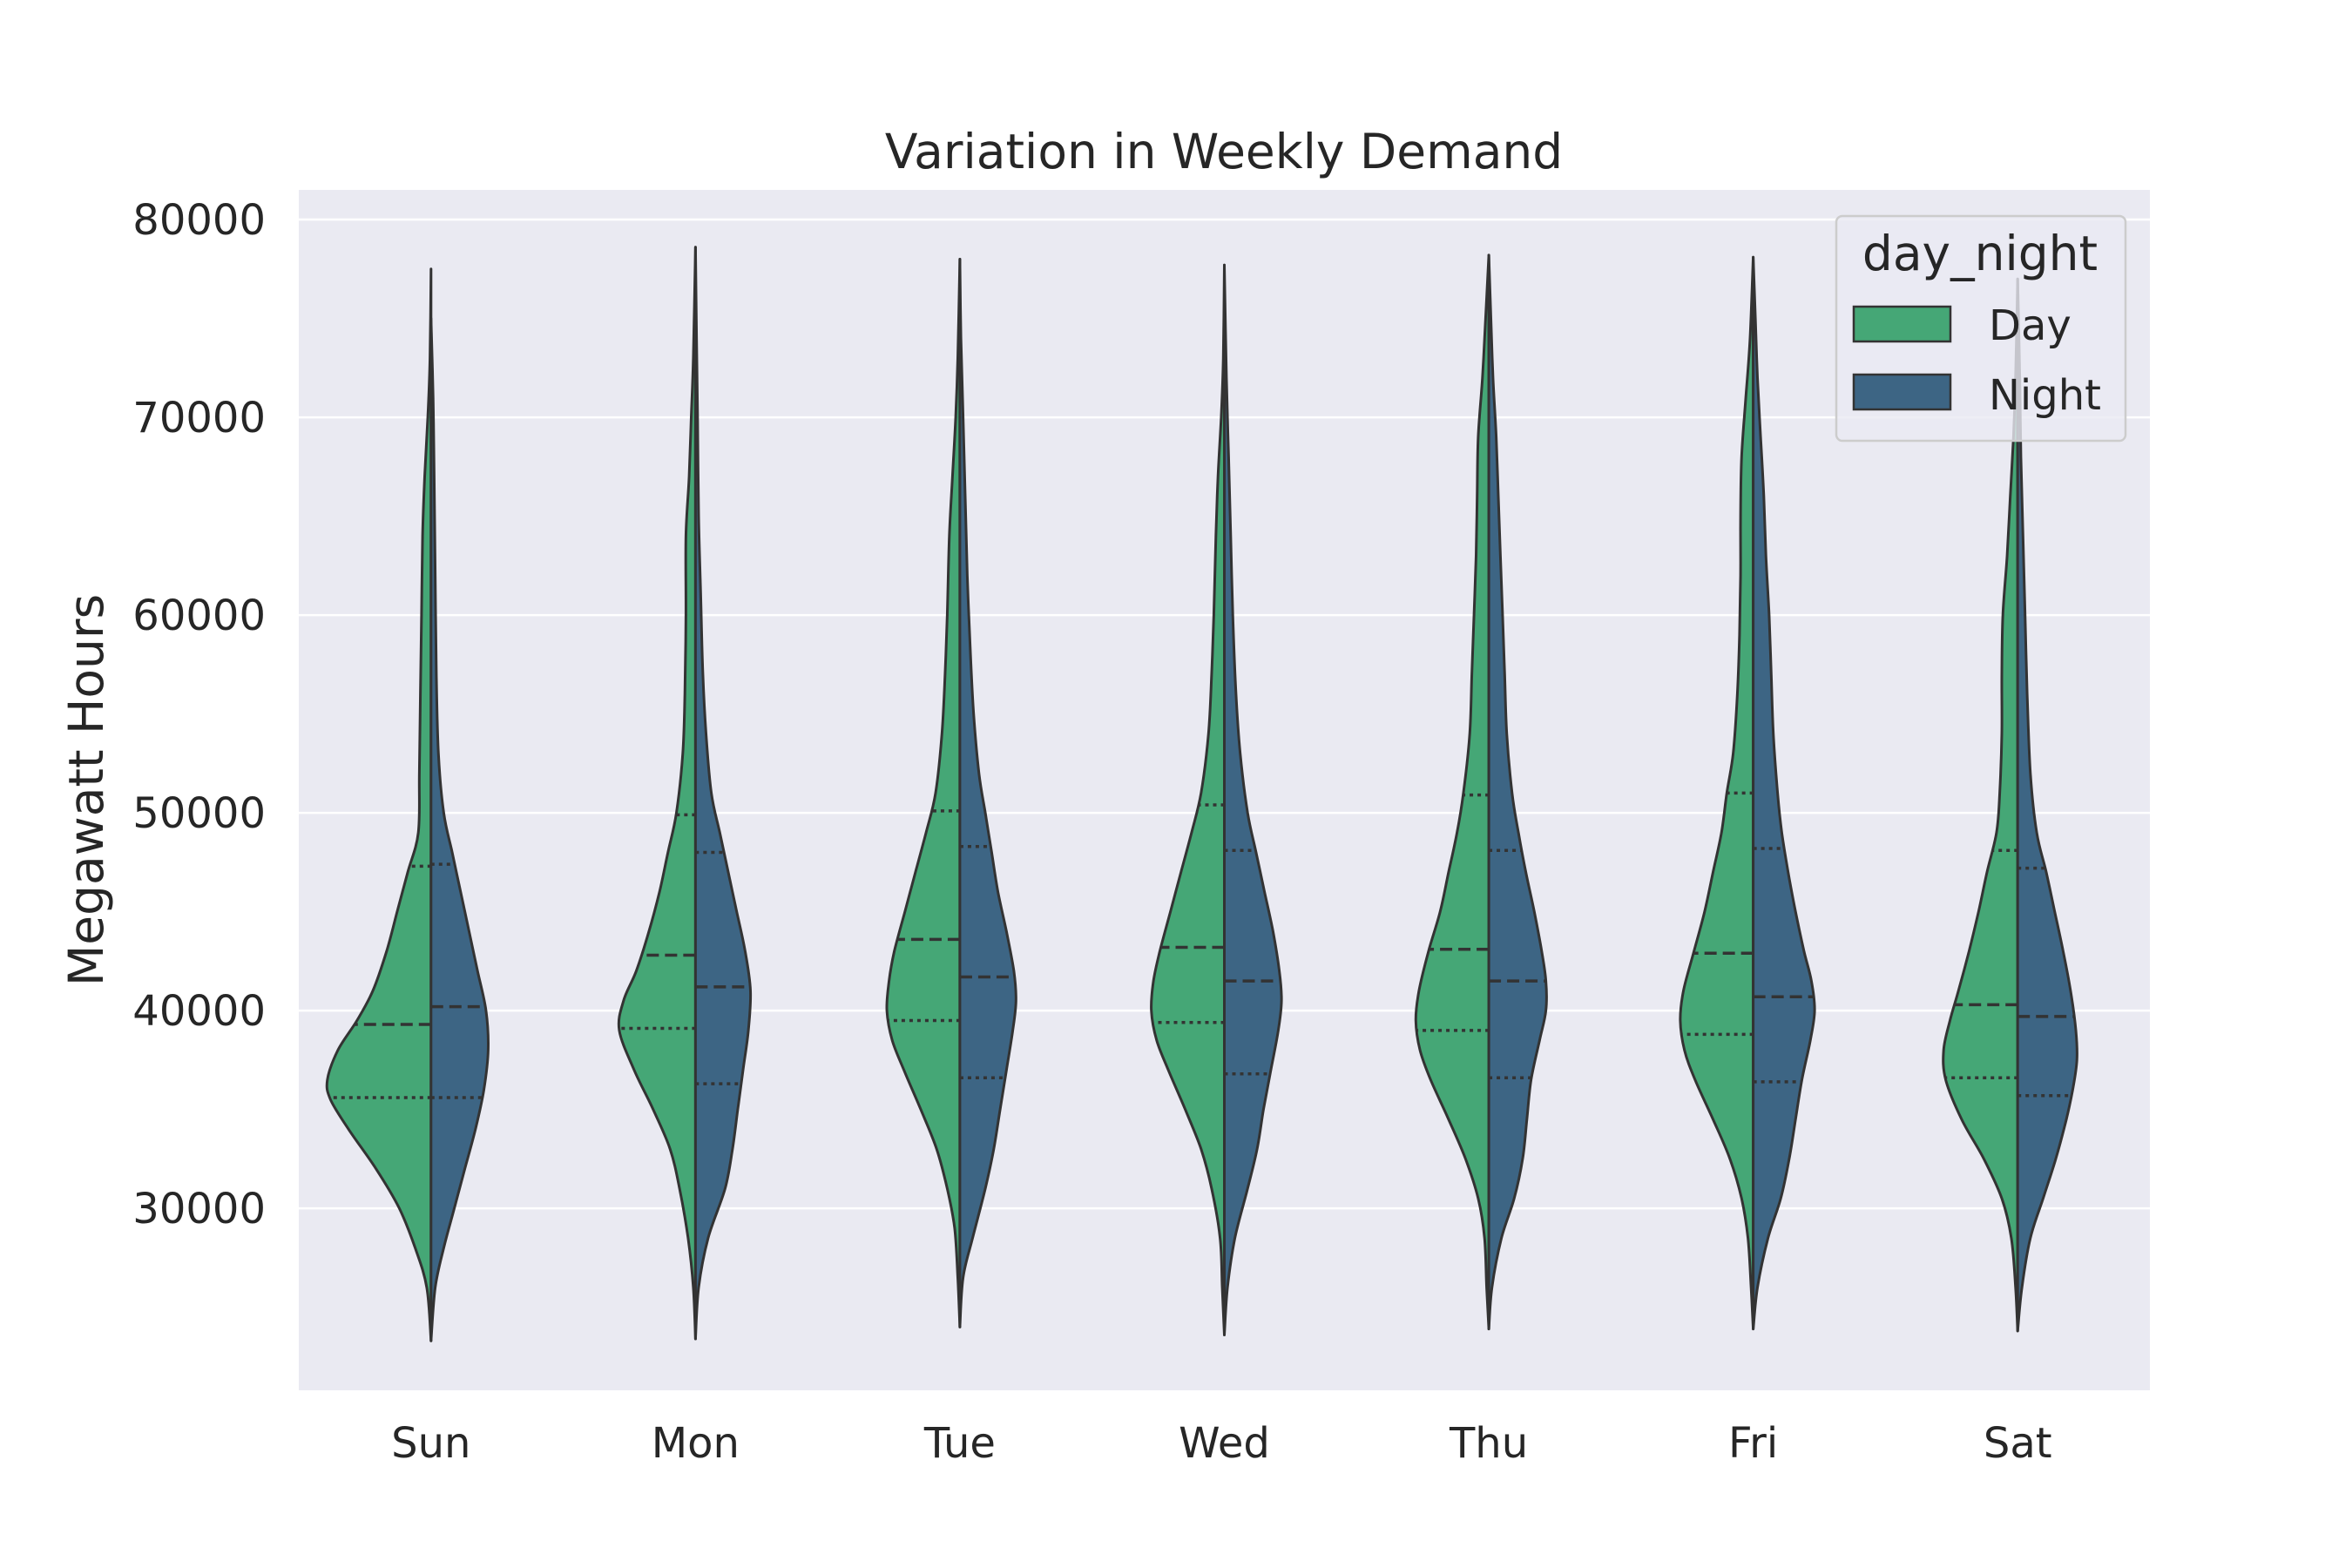  What do you see at coordinates (199, 615) in the screenshot?
I see `y-tick-label: 60000` at bounding box center [199, 615].